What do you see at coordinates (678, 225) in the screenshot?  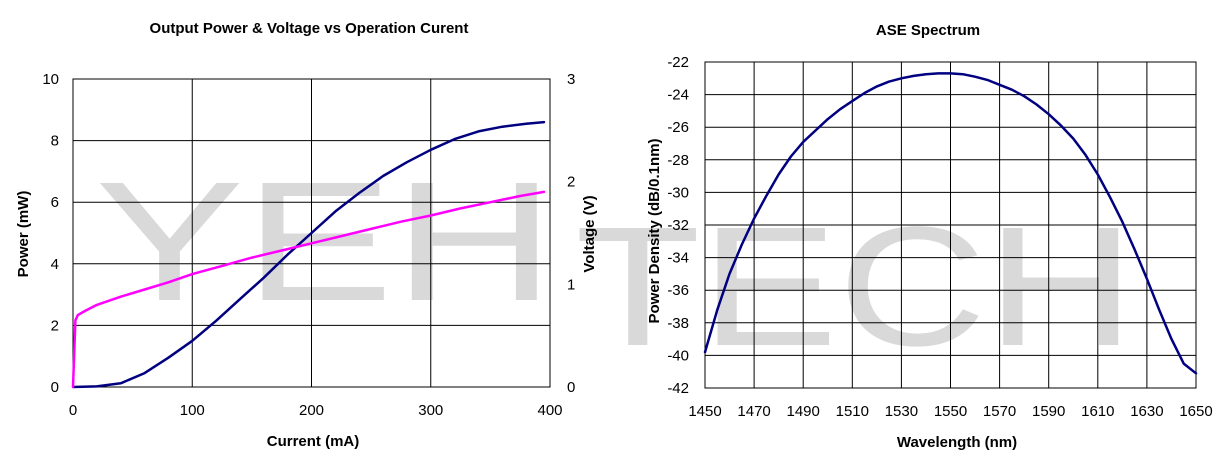 I see `chart2-y-tick-label-5: -32` at bounding box center [678, 225].